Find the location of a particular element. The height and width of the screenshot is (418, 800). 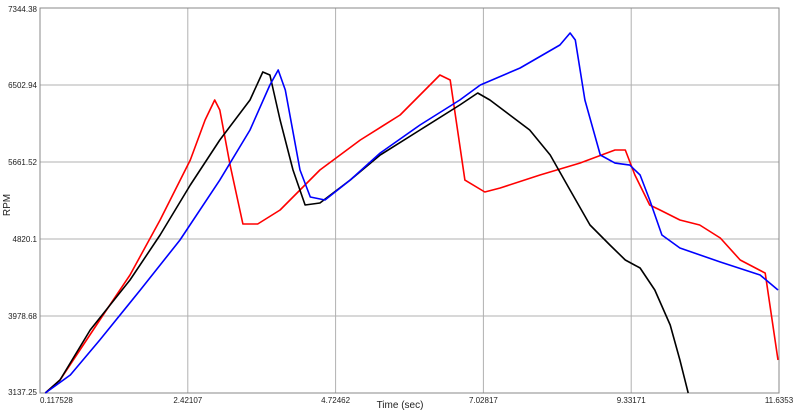

y-tick-label: 3137.25 is located at coordinates (22, 392).